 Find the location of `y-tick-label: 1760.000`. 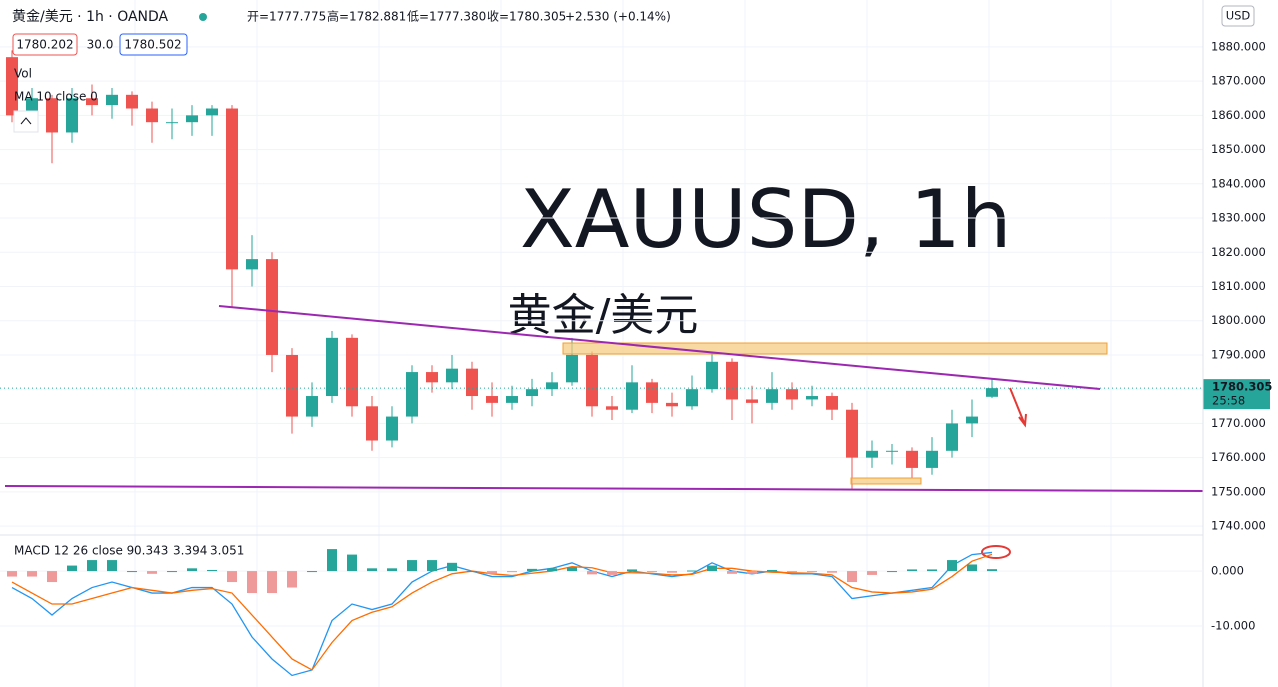

y-tick-label: 1760.000 is located at coordinates (1238, 457).